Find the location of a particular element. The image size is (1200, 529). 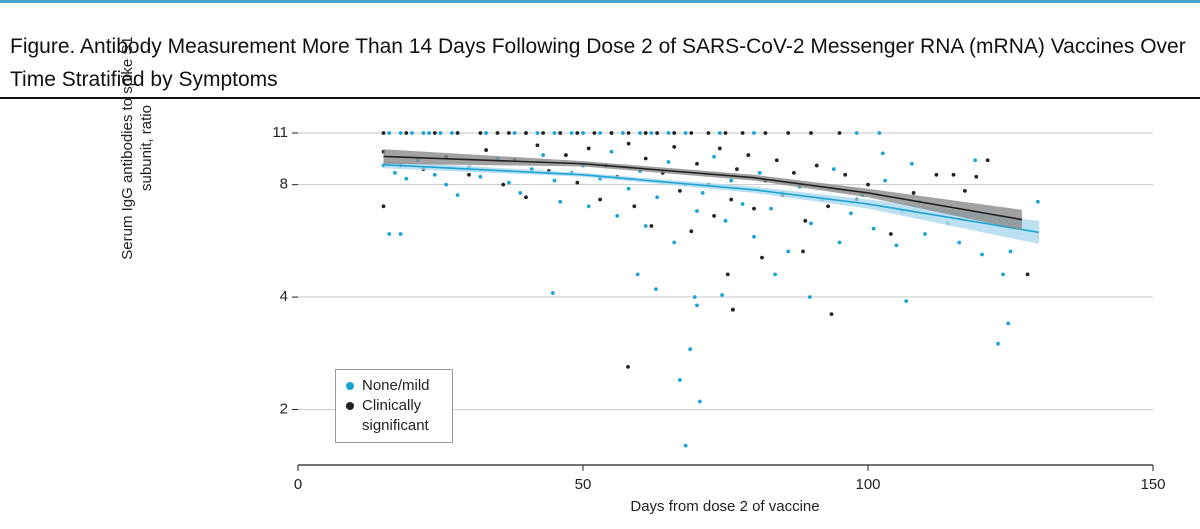

x-tick-label: 100 is located at coordinates (867, 484).